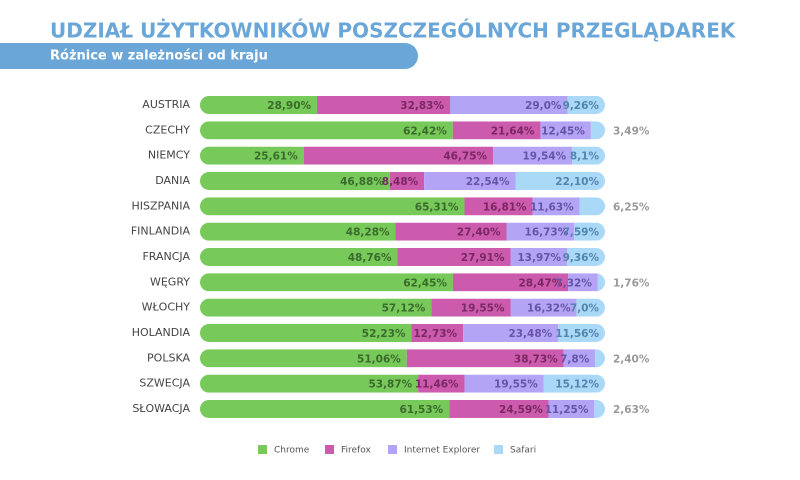 The image size is (800, 480). Describe the element at coordinates (575, 359) in the screenshot. I see `value-label: 7,8%` at that location.